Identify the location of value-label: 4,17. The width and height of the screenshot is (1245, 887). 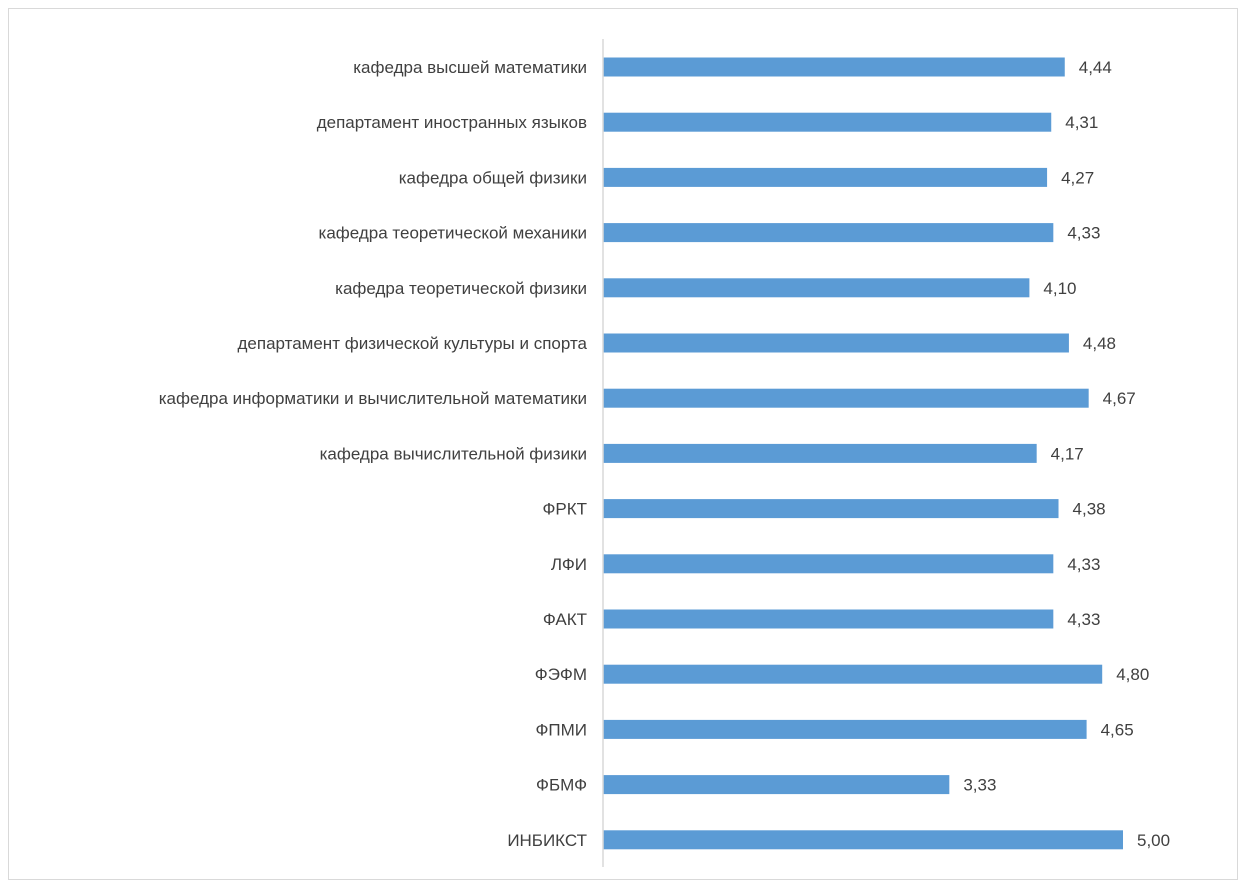
(1067, 453).